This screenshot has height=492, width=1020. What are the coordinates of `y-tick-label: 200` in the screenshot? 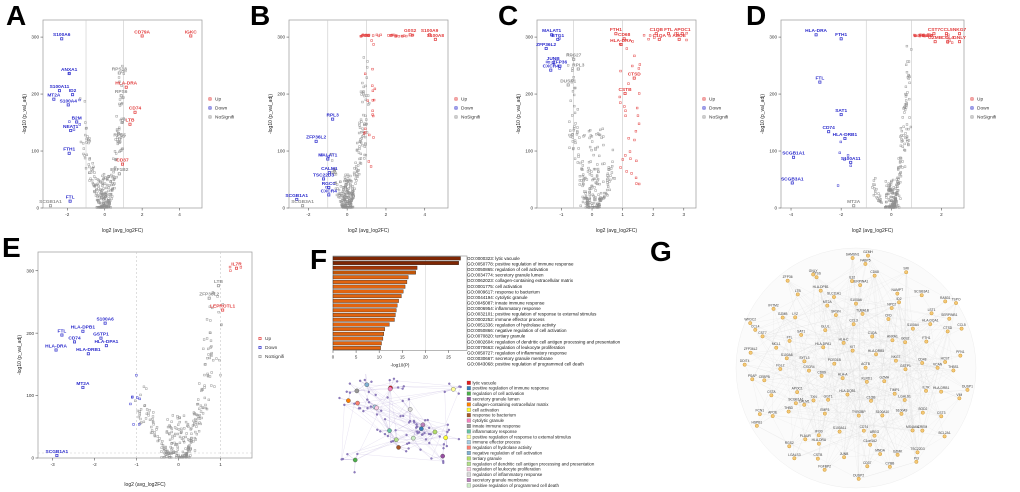 It's located at (30, 333).